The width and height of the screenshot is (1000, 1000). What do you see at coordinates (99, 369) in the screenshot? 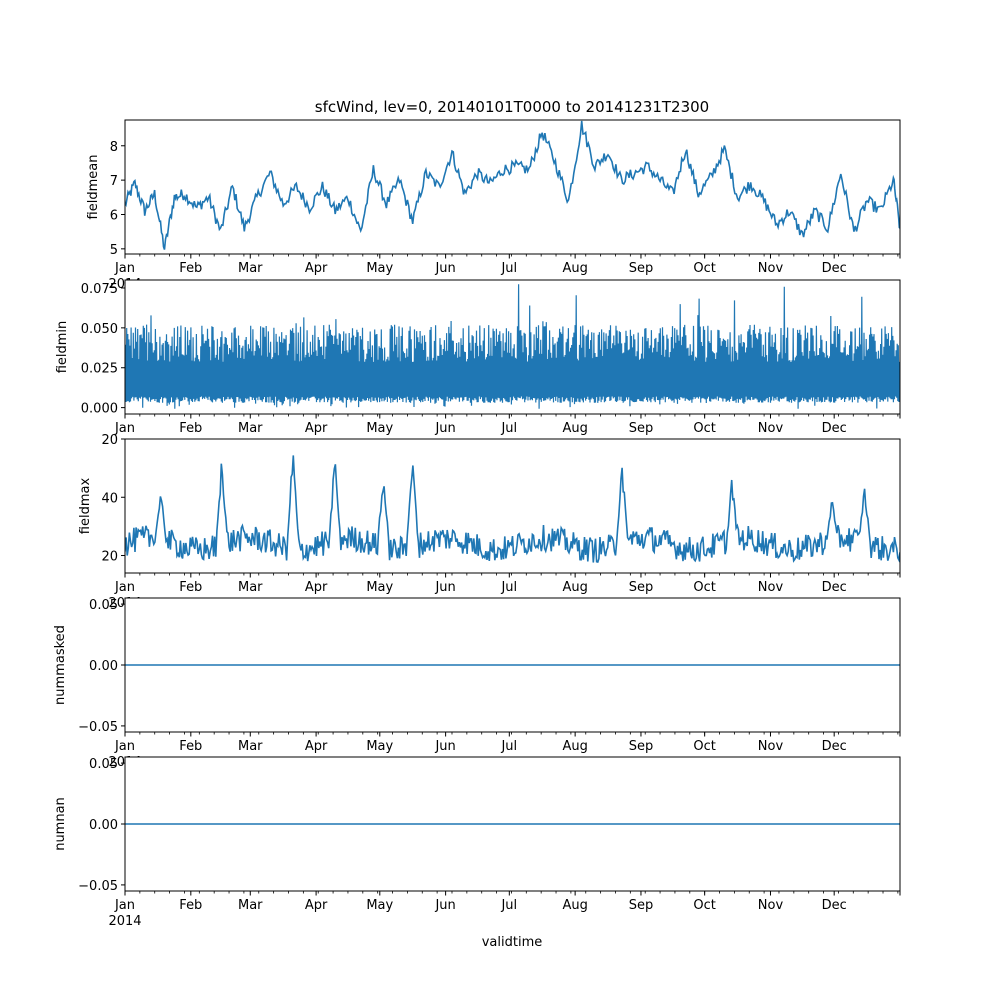
I see `y-tick-label: 0.025` at bounding box center [99, 369].